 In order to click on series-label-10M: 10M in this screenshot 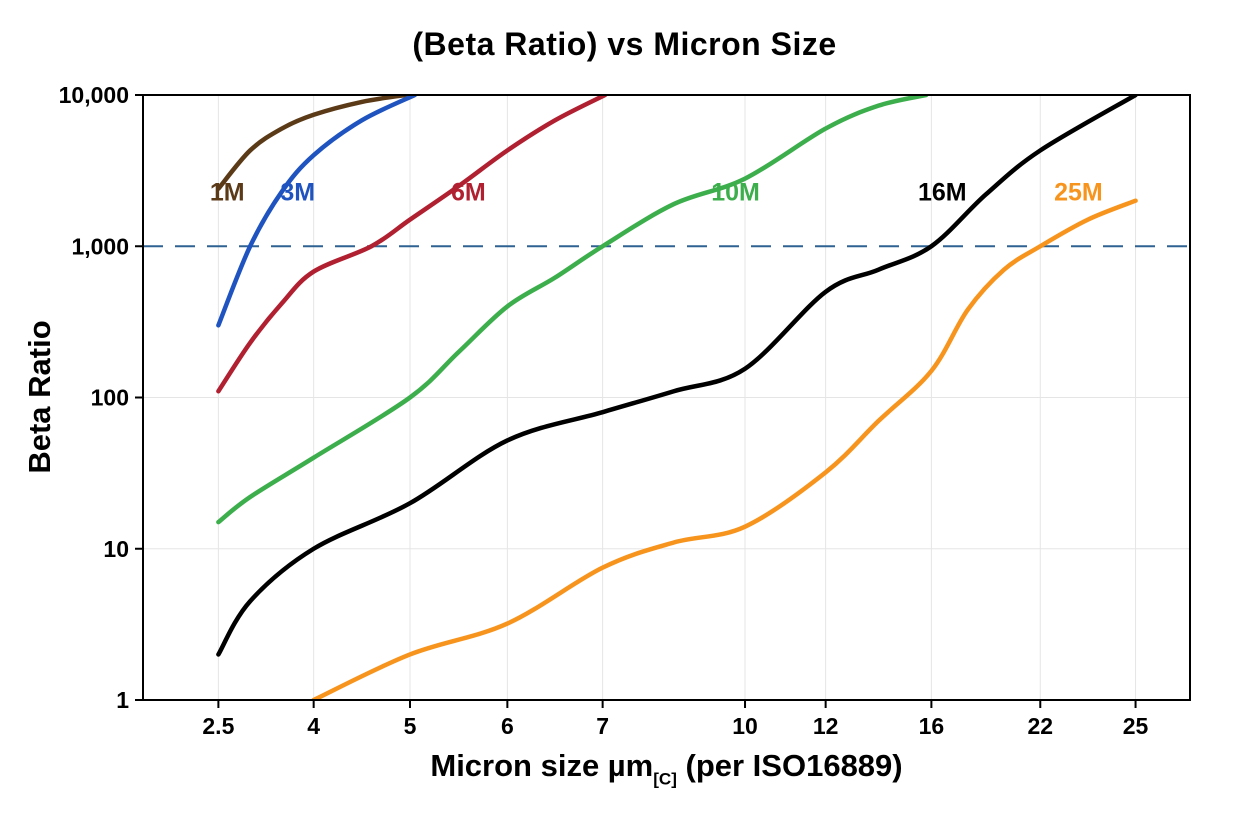, I will do `click(735, 193)`.